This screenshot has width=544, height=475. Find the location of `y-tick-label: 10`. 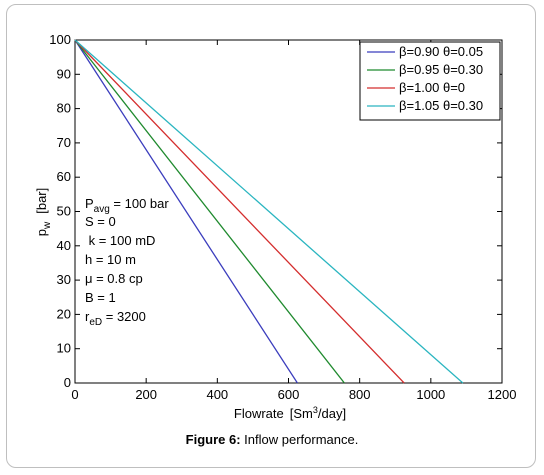

y-tick-label: 10 is located at coordinates (64, 348).